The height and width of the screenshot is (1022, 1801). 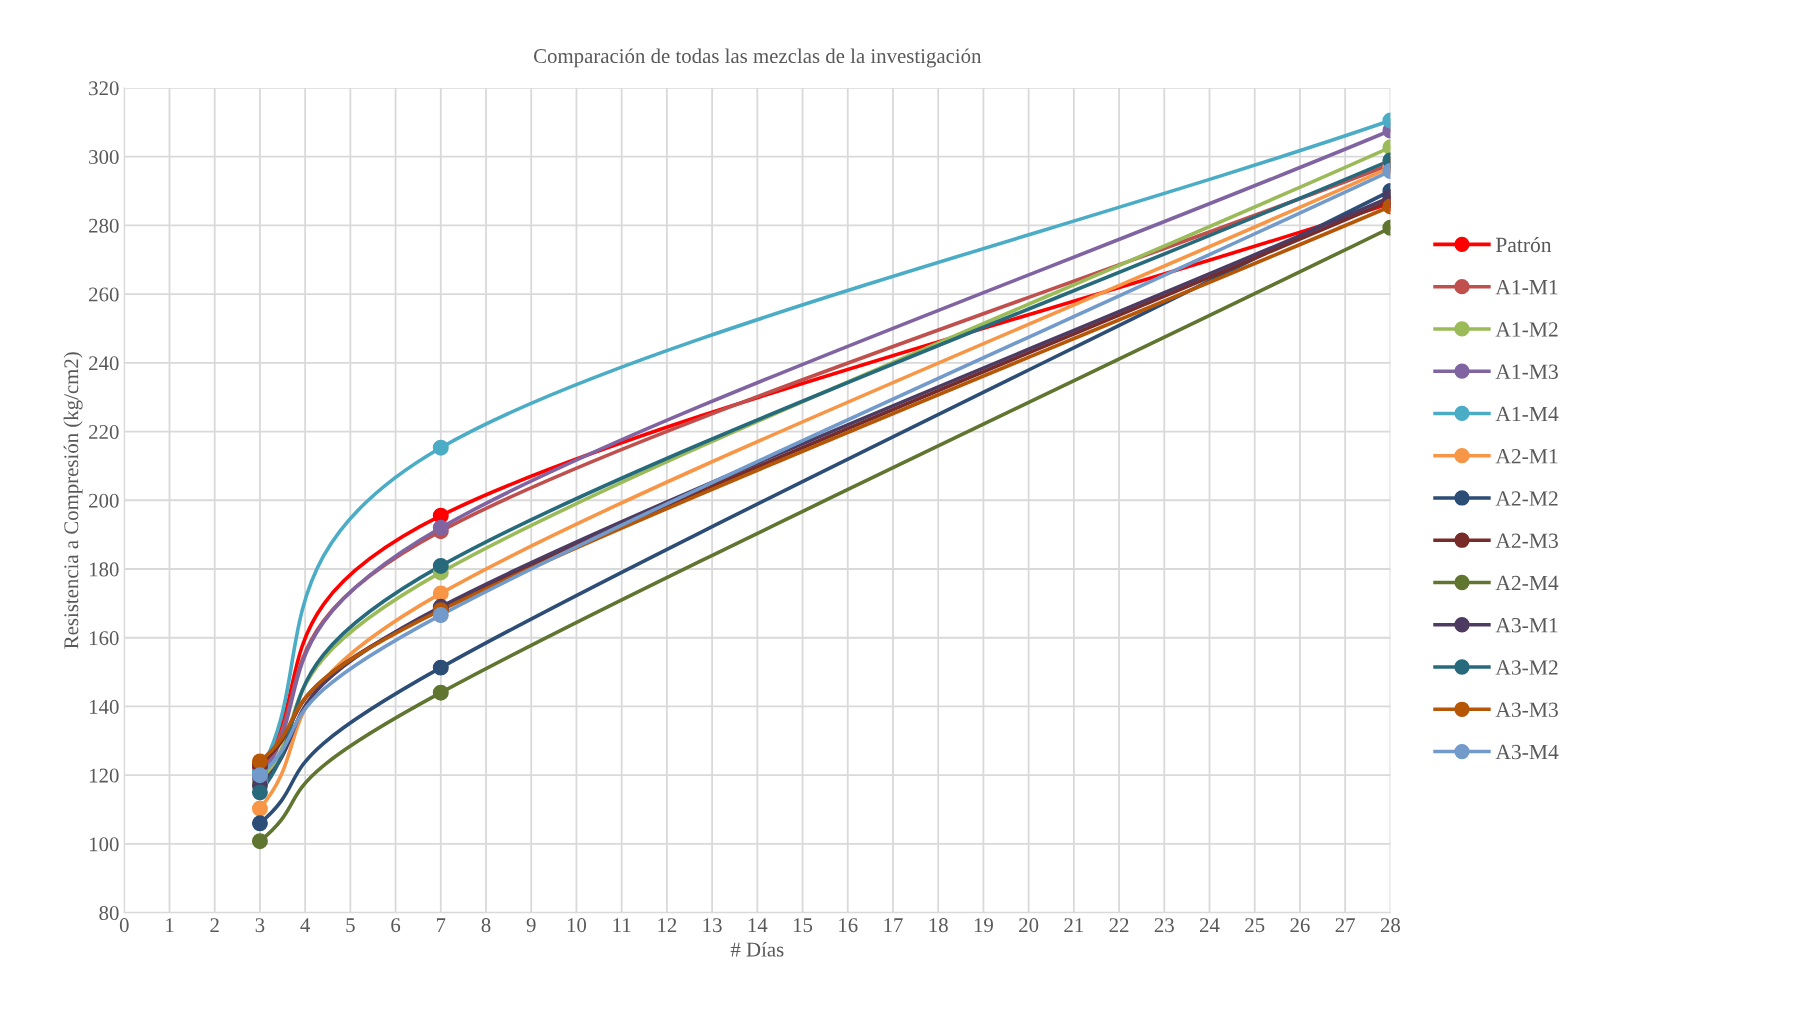 What do you see at coordinates (396, 925) in the screenshot?
I see `x-tick-label: 6` at bounding box center [396, 925].